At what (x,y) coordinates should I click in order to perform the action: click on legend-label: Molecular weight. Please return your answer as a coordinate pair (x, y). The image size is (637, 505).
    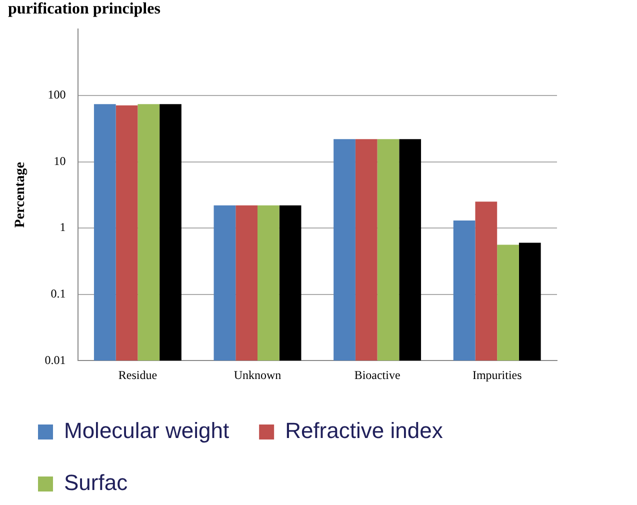
    Looking at the image, I should click on (147, 431).